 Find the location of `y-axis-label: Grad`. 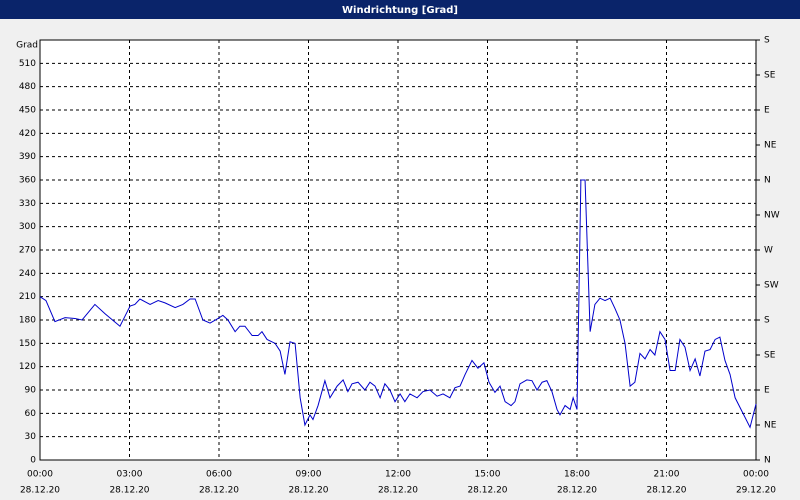

y-axis-label: Grad is located at coordinates (27, 46).